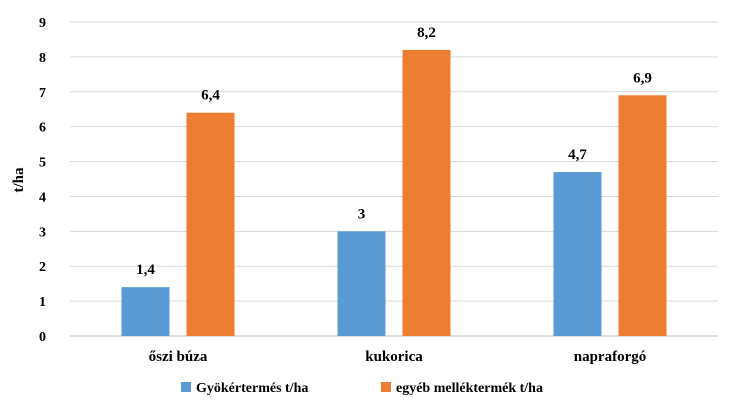 This screenshot has width=741, height=414. What do you see at coordinates (145, 270) in the screenshot?
I see `data-label: 1,4` at bounding box center [145, 270].